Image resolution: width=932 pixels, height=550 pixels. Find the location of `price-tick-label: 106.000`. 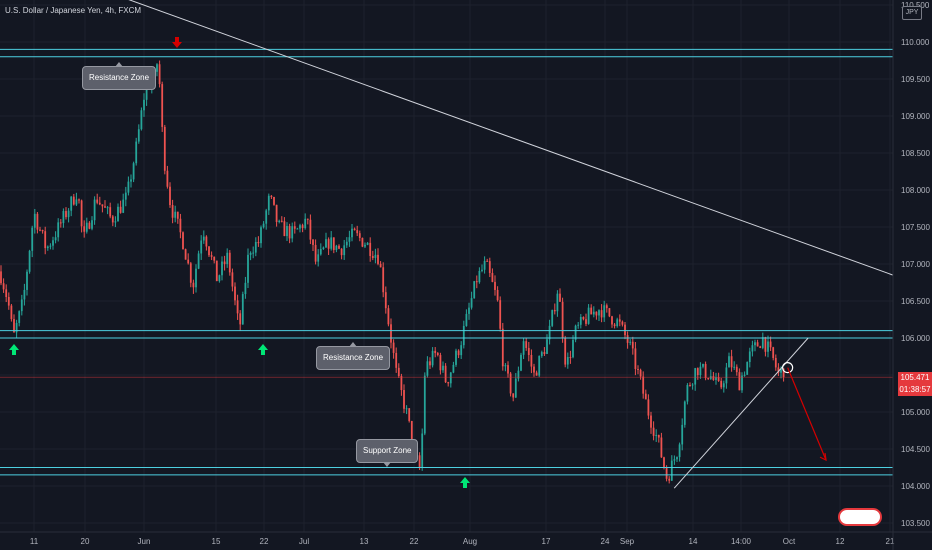

price-tick-label: 106.000 is located at coordinates (915, 338).